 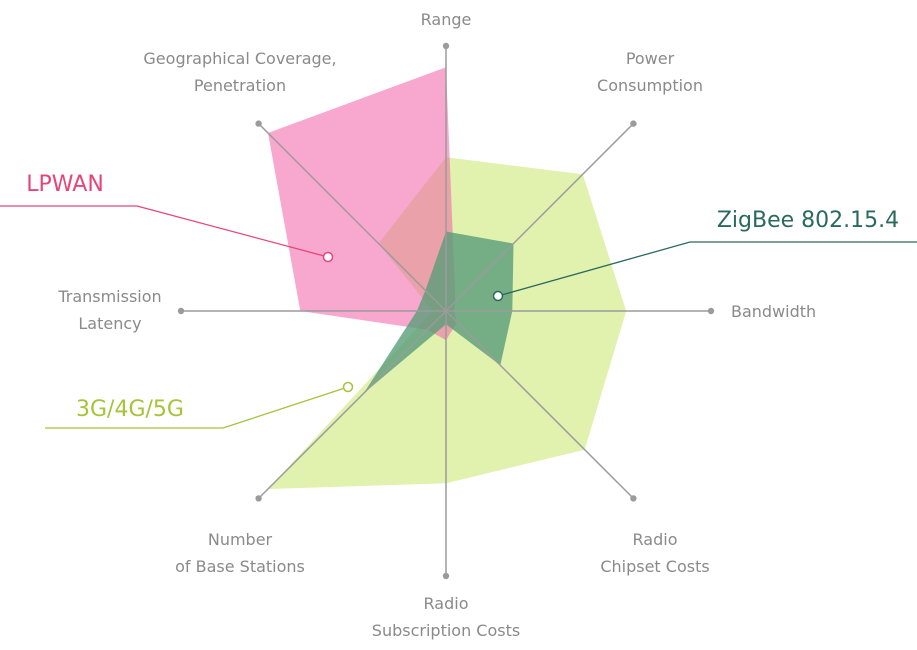 I want to click on series-label-zigbee-802-15-4: ZigBee 802.15.4, so click(x=808, y=220).